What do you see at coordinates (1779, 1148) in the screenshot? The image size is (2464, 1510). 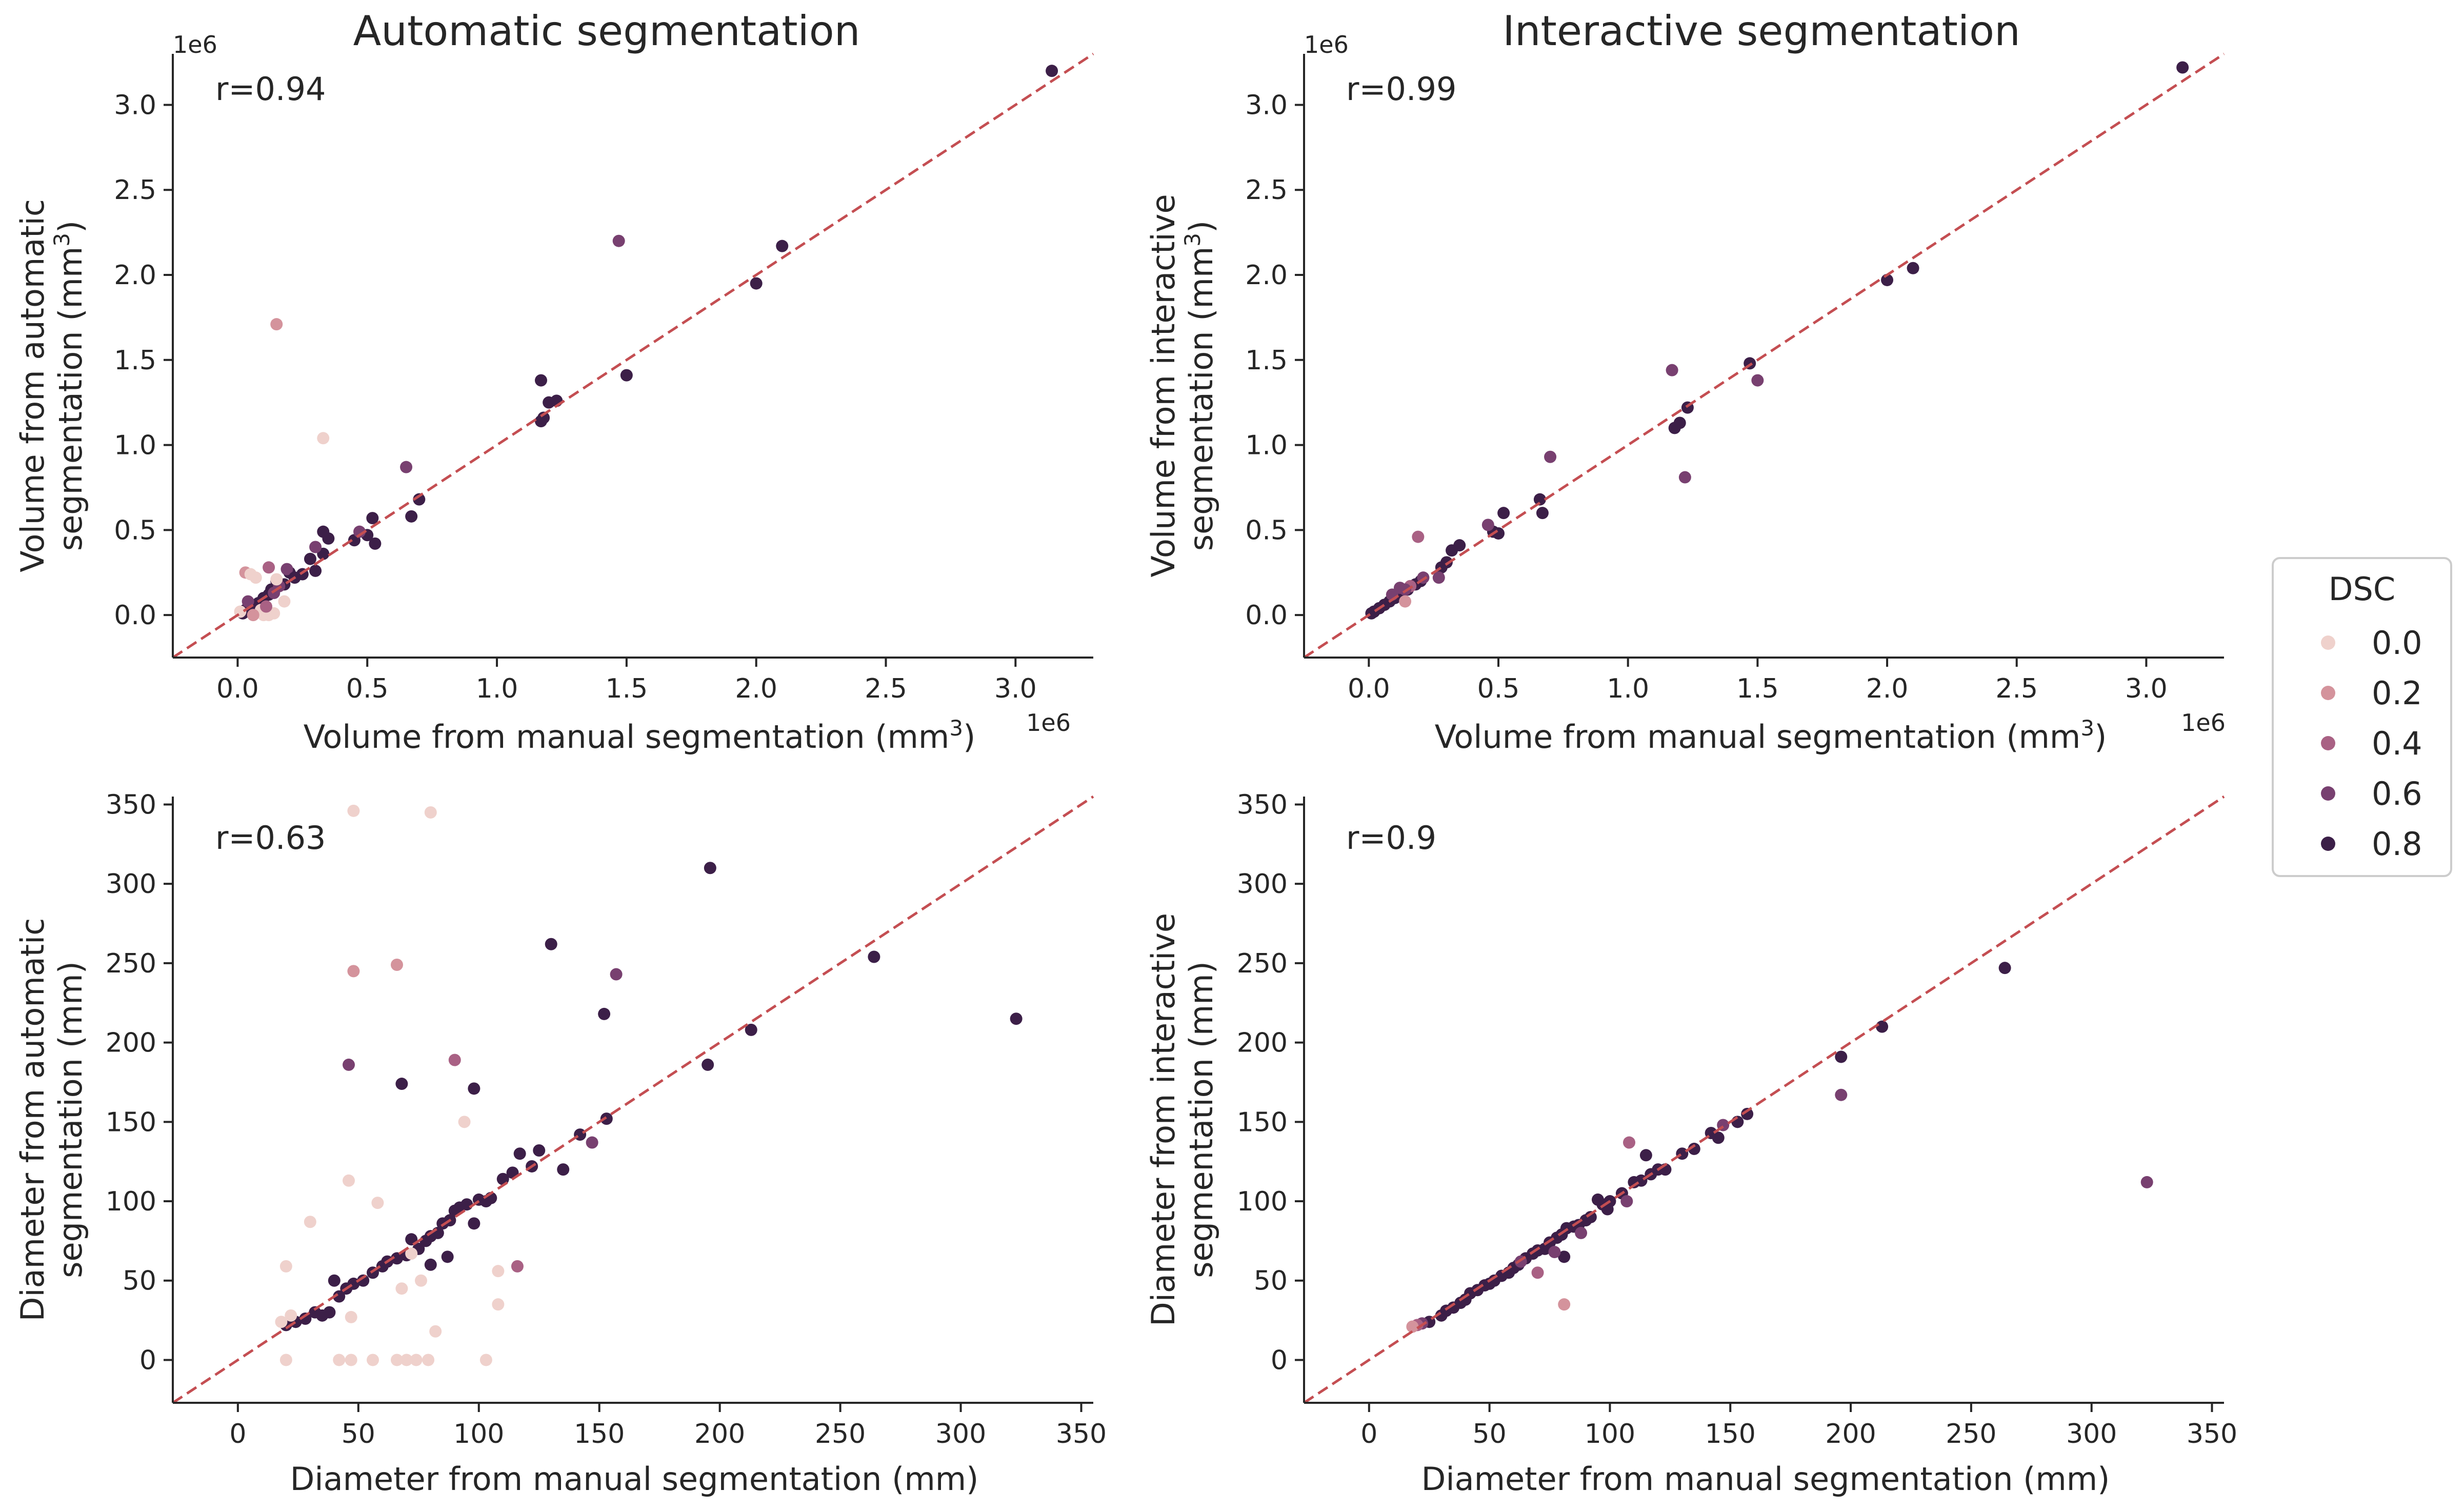 I see `scatter-points` at bounding box center [1779, 1148].